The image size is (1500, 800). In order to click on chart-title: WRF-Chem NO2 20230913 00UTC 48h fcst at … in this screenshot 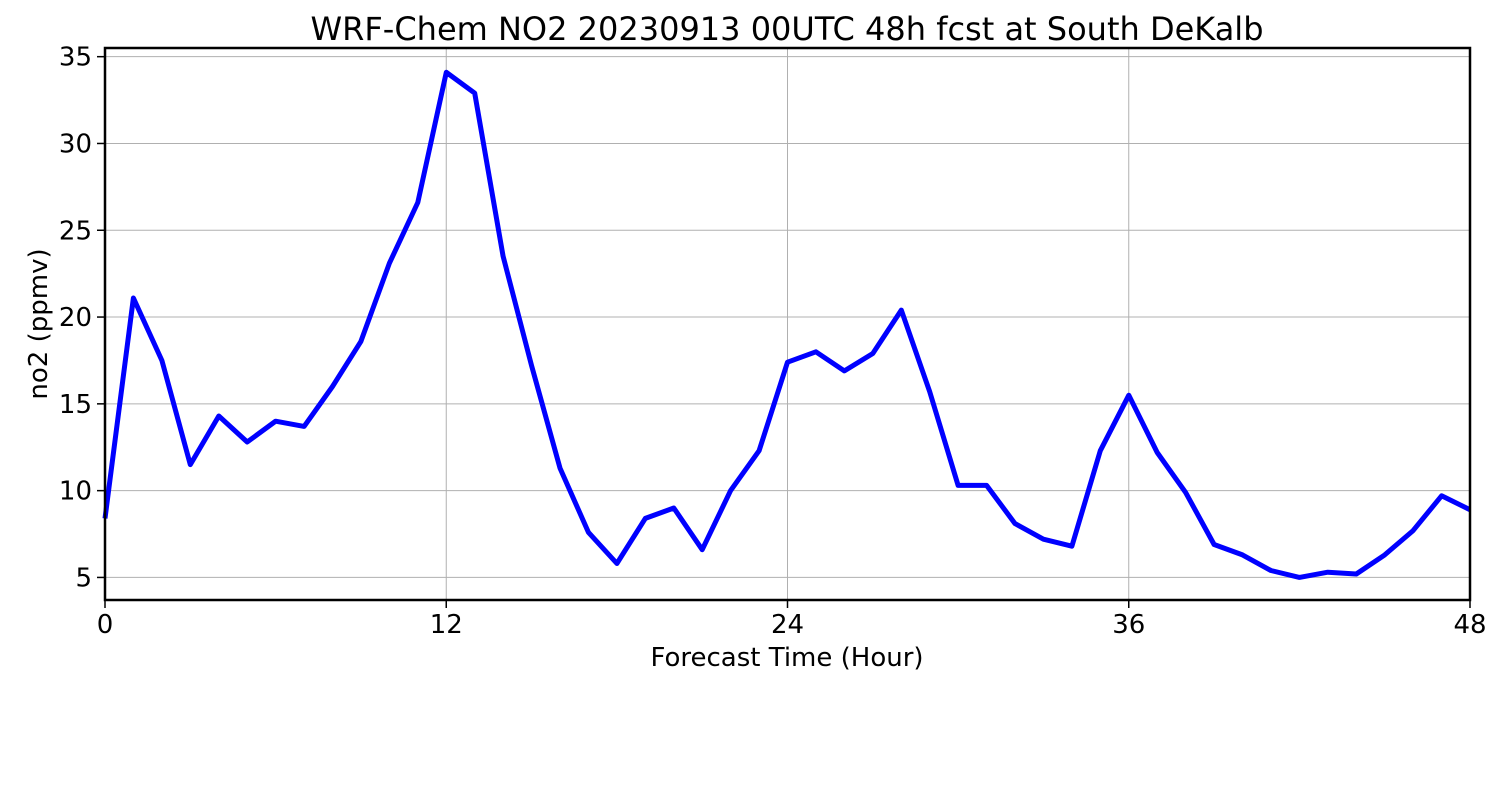, I will do `click(787, 29)`.